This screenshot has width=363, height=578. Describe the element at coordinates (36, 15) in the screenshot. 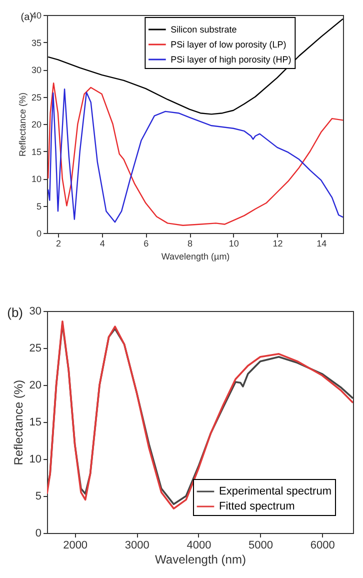

I see `y-tick-label: 40` at that location.